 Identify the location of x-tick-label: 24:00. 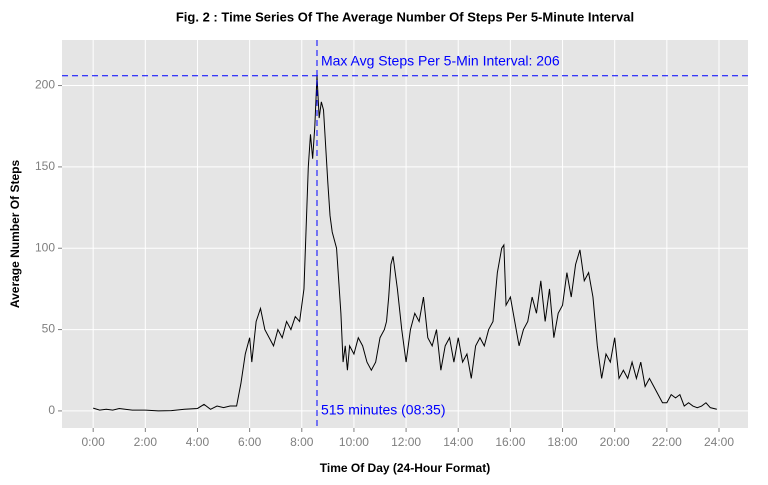
(719, 442).